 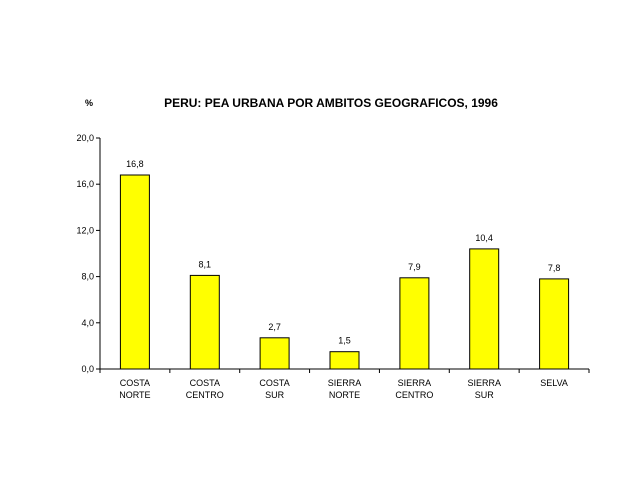 What do you see at coordinates (344, 341) in the screenshot?
I see `data-label: 1,5` at bounding box center [344, 341].